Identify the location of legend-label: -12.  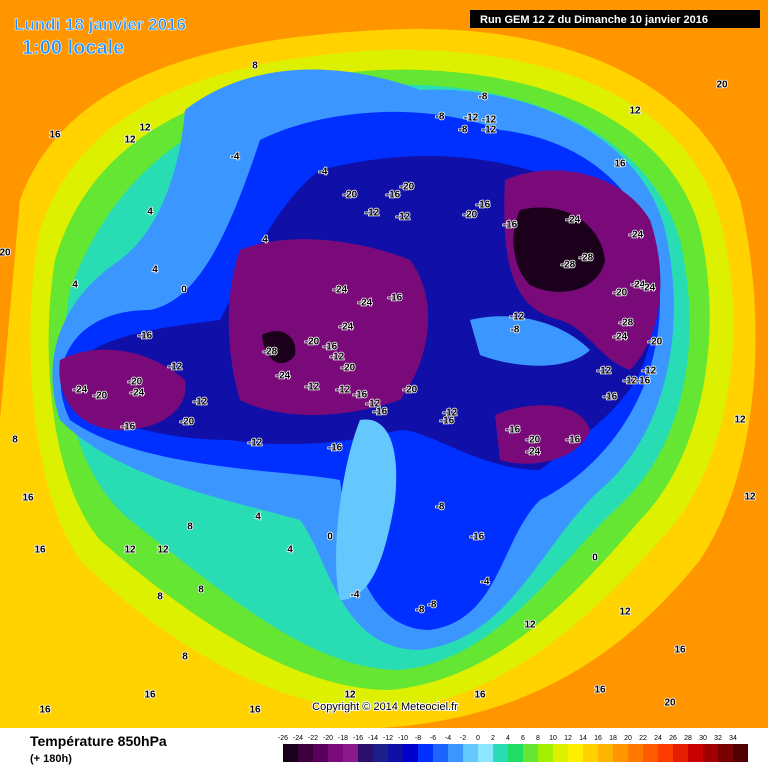
(388, 738).